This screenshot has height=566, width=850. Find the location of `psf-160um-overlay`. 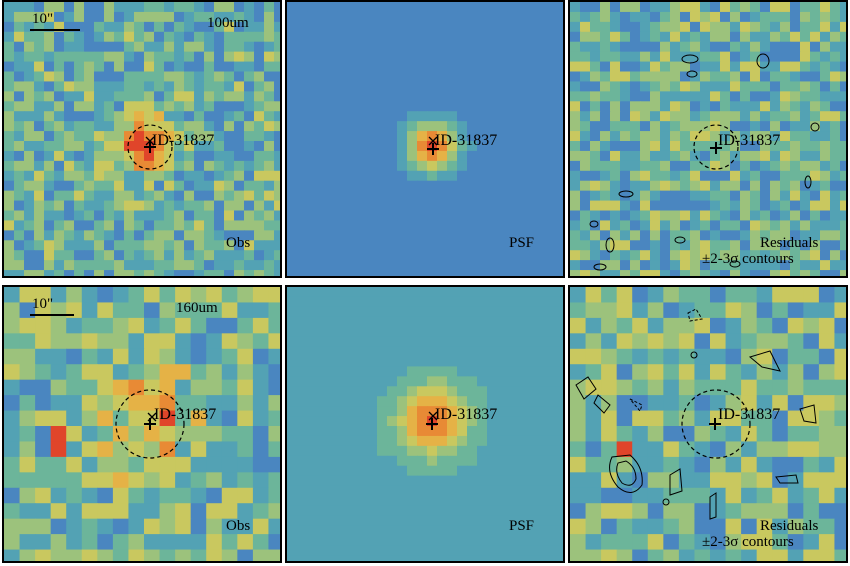

psf-160um-overlay is located at coordinates (432, 420).